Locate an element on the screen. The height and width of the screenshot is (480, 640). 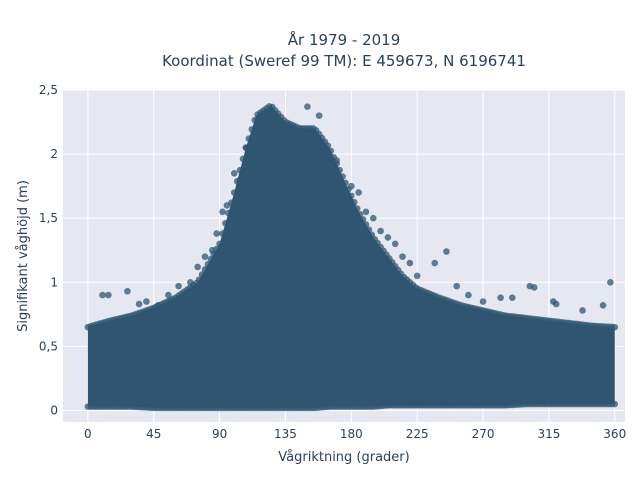
x-tick-label: 180 is located at coordinates (351, 434).